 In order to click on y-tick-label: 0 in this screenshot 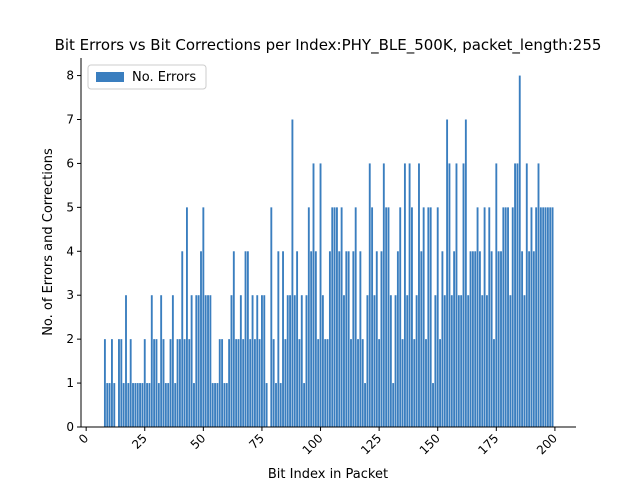, I will do `click(70, 427)`.